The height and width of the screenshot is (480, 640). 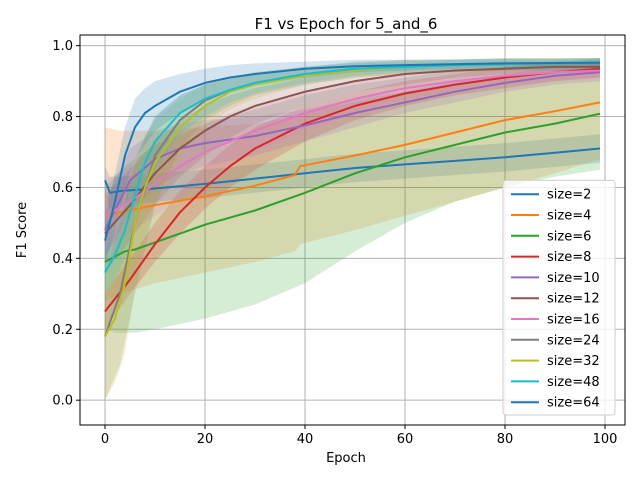 I want to click on y-tick-label: 0.4, so click(x=62, y=259).